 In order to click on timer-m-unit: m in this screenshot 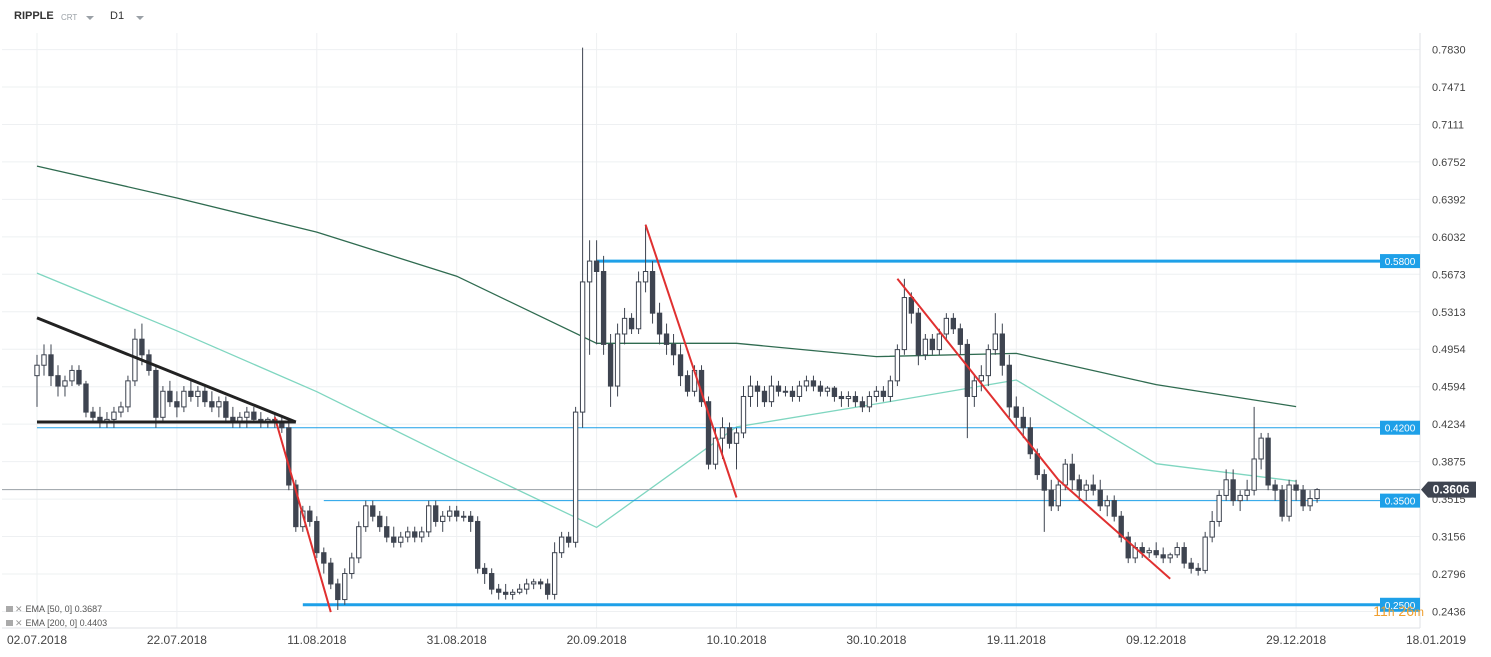, I will do `click(1419, 612)`.